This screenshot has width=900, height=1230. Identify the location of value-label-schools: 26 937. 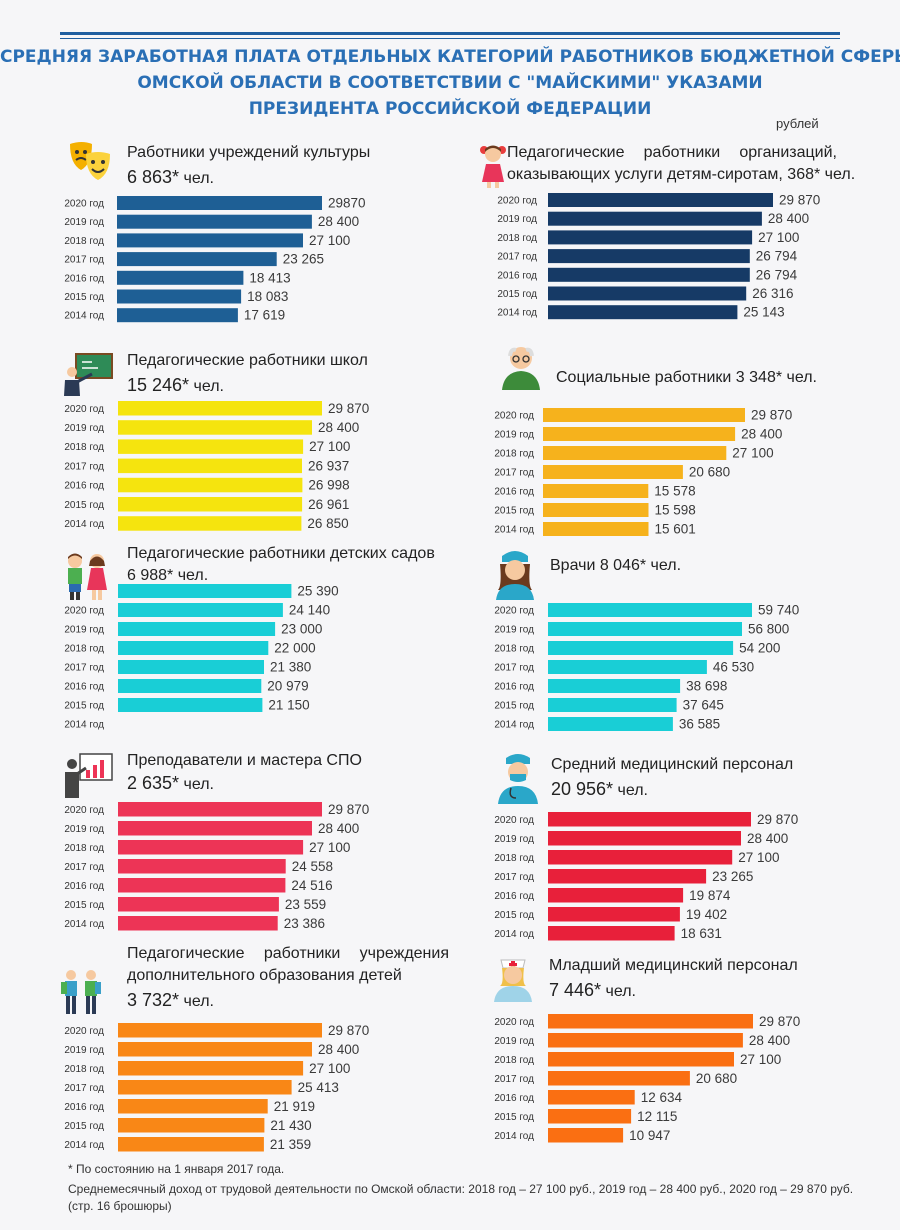
(328, 465).